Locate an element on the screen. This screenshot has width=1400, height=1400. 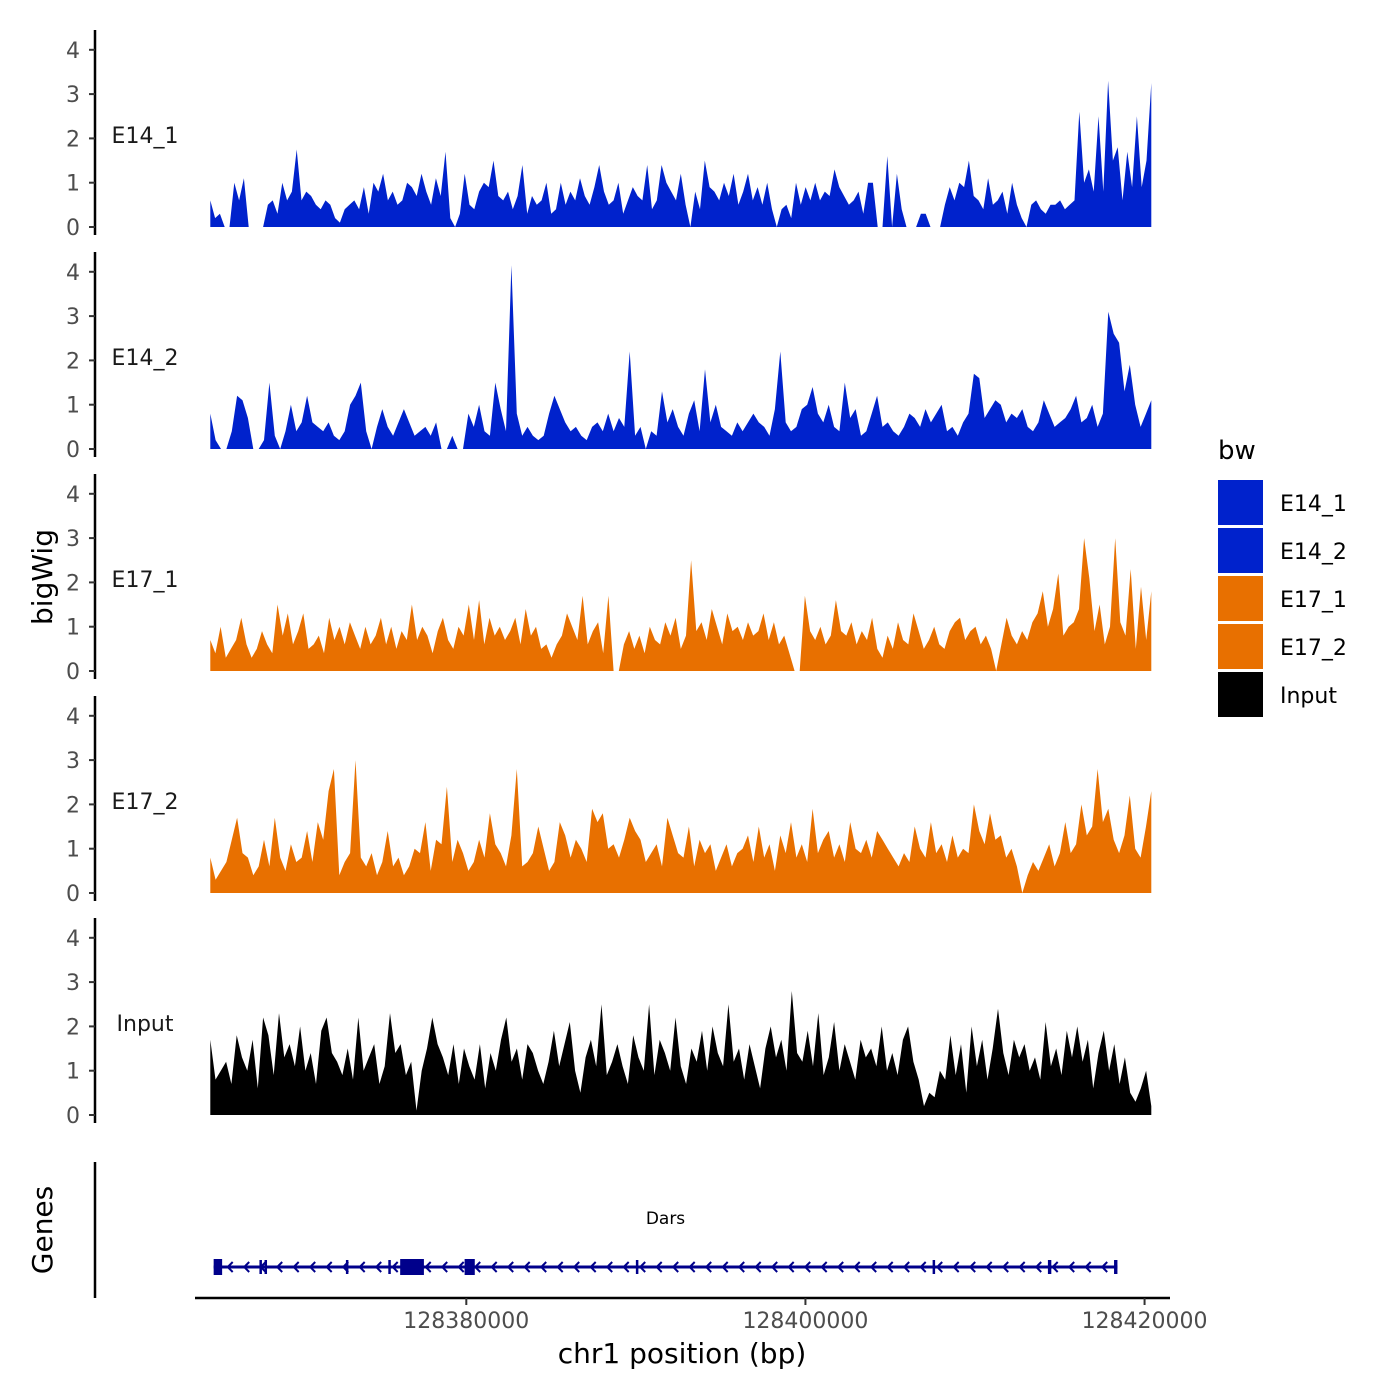
track-Input: 0 1 2 3 4 Input is located at coordinates (609, 1023).